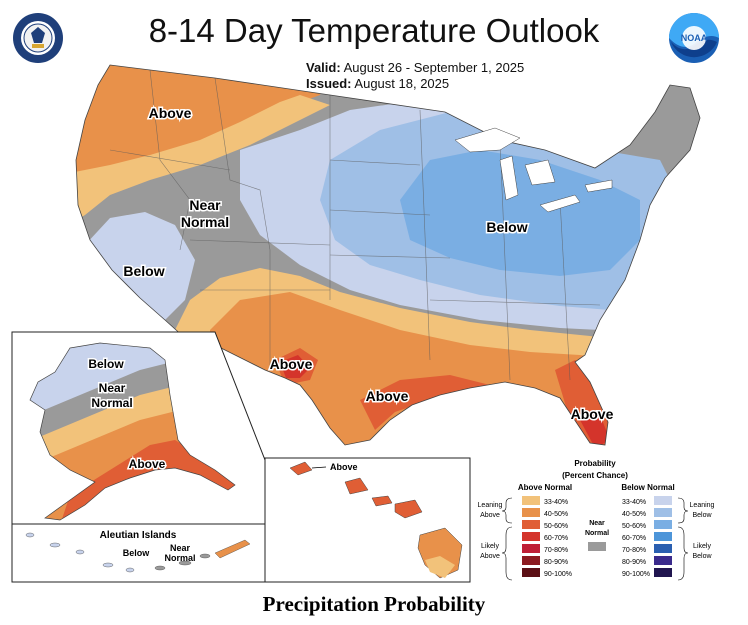 The image size is (748, 625). Describe the element at coordinates (634, 562) in the screenshot. I see `legend-below-label: 80-90%` at that location.